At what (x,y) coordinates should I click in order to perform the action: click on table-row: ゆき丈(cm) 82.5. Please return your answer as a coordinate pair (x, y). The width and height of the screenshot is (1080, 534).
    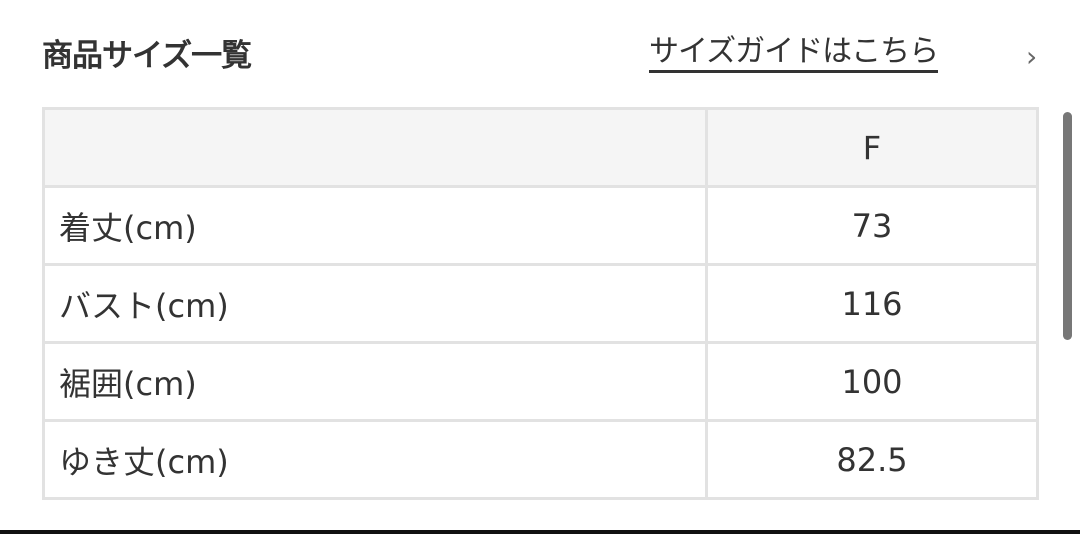
    Looking at the image, I should click on (540, 459).